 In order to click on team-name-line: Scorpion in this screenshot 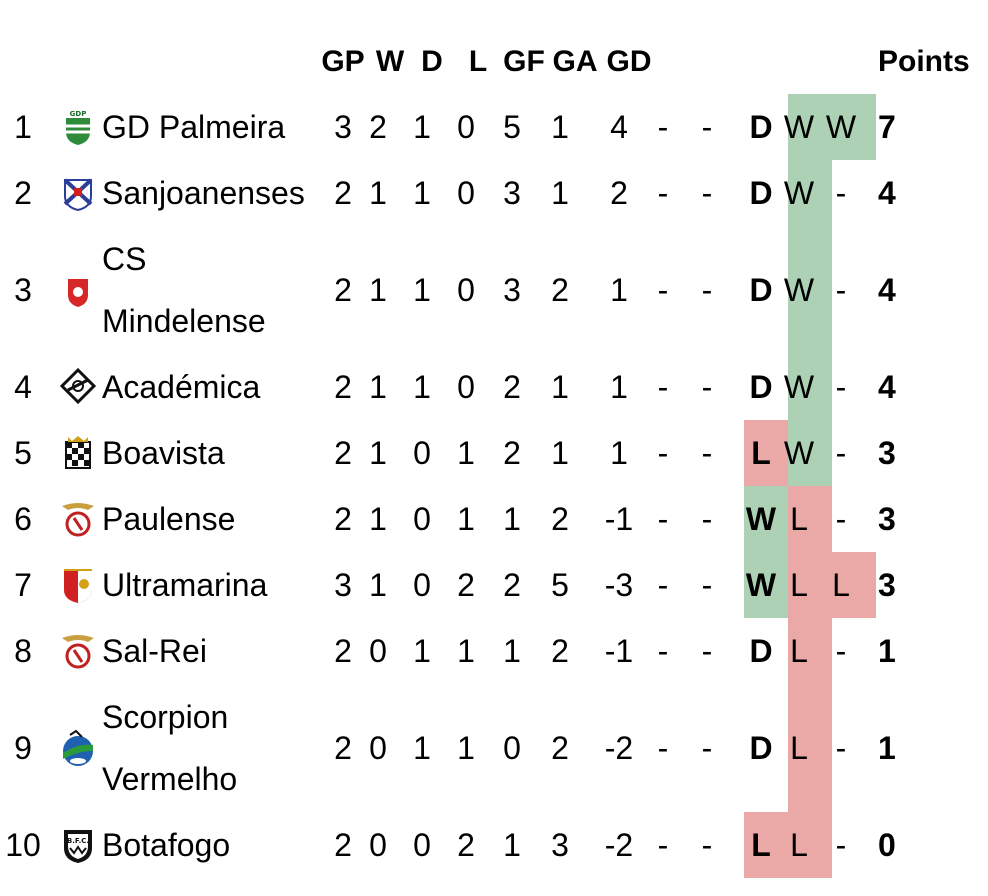, I will do `click(165, 717)`.